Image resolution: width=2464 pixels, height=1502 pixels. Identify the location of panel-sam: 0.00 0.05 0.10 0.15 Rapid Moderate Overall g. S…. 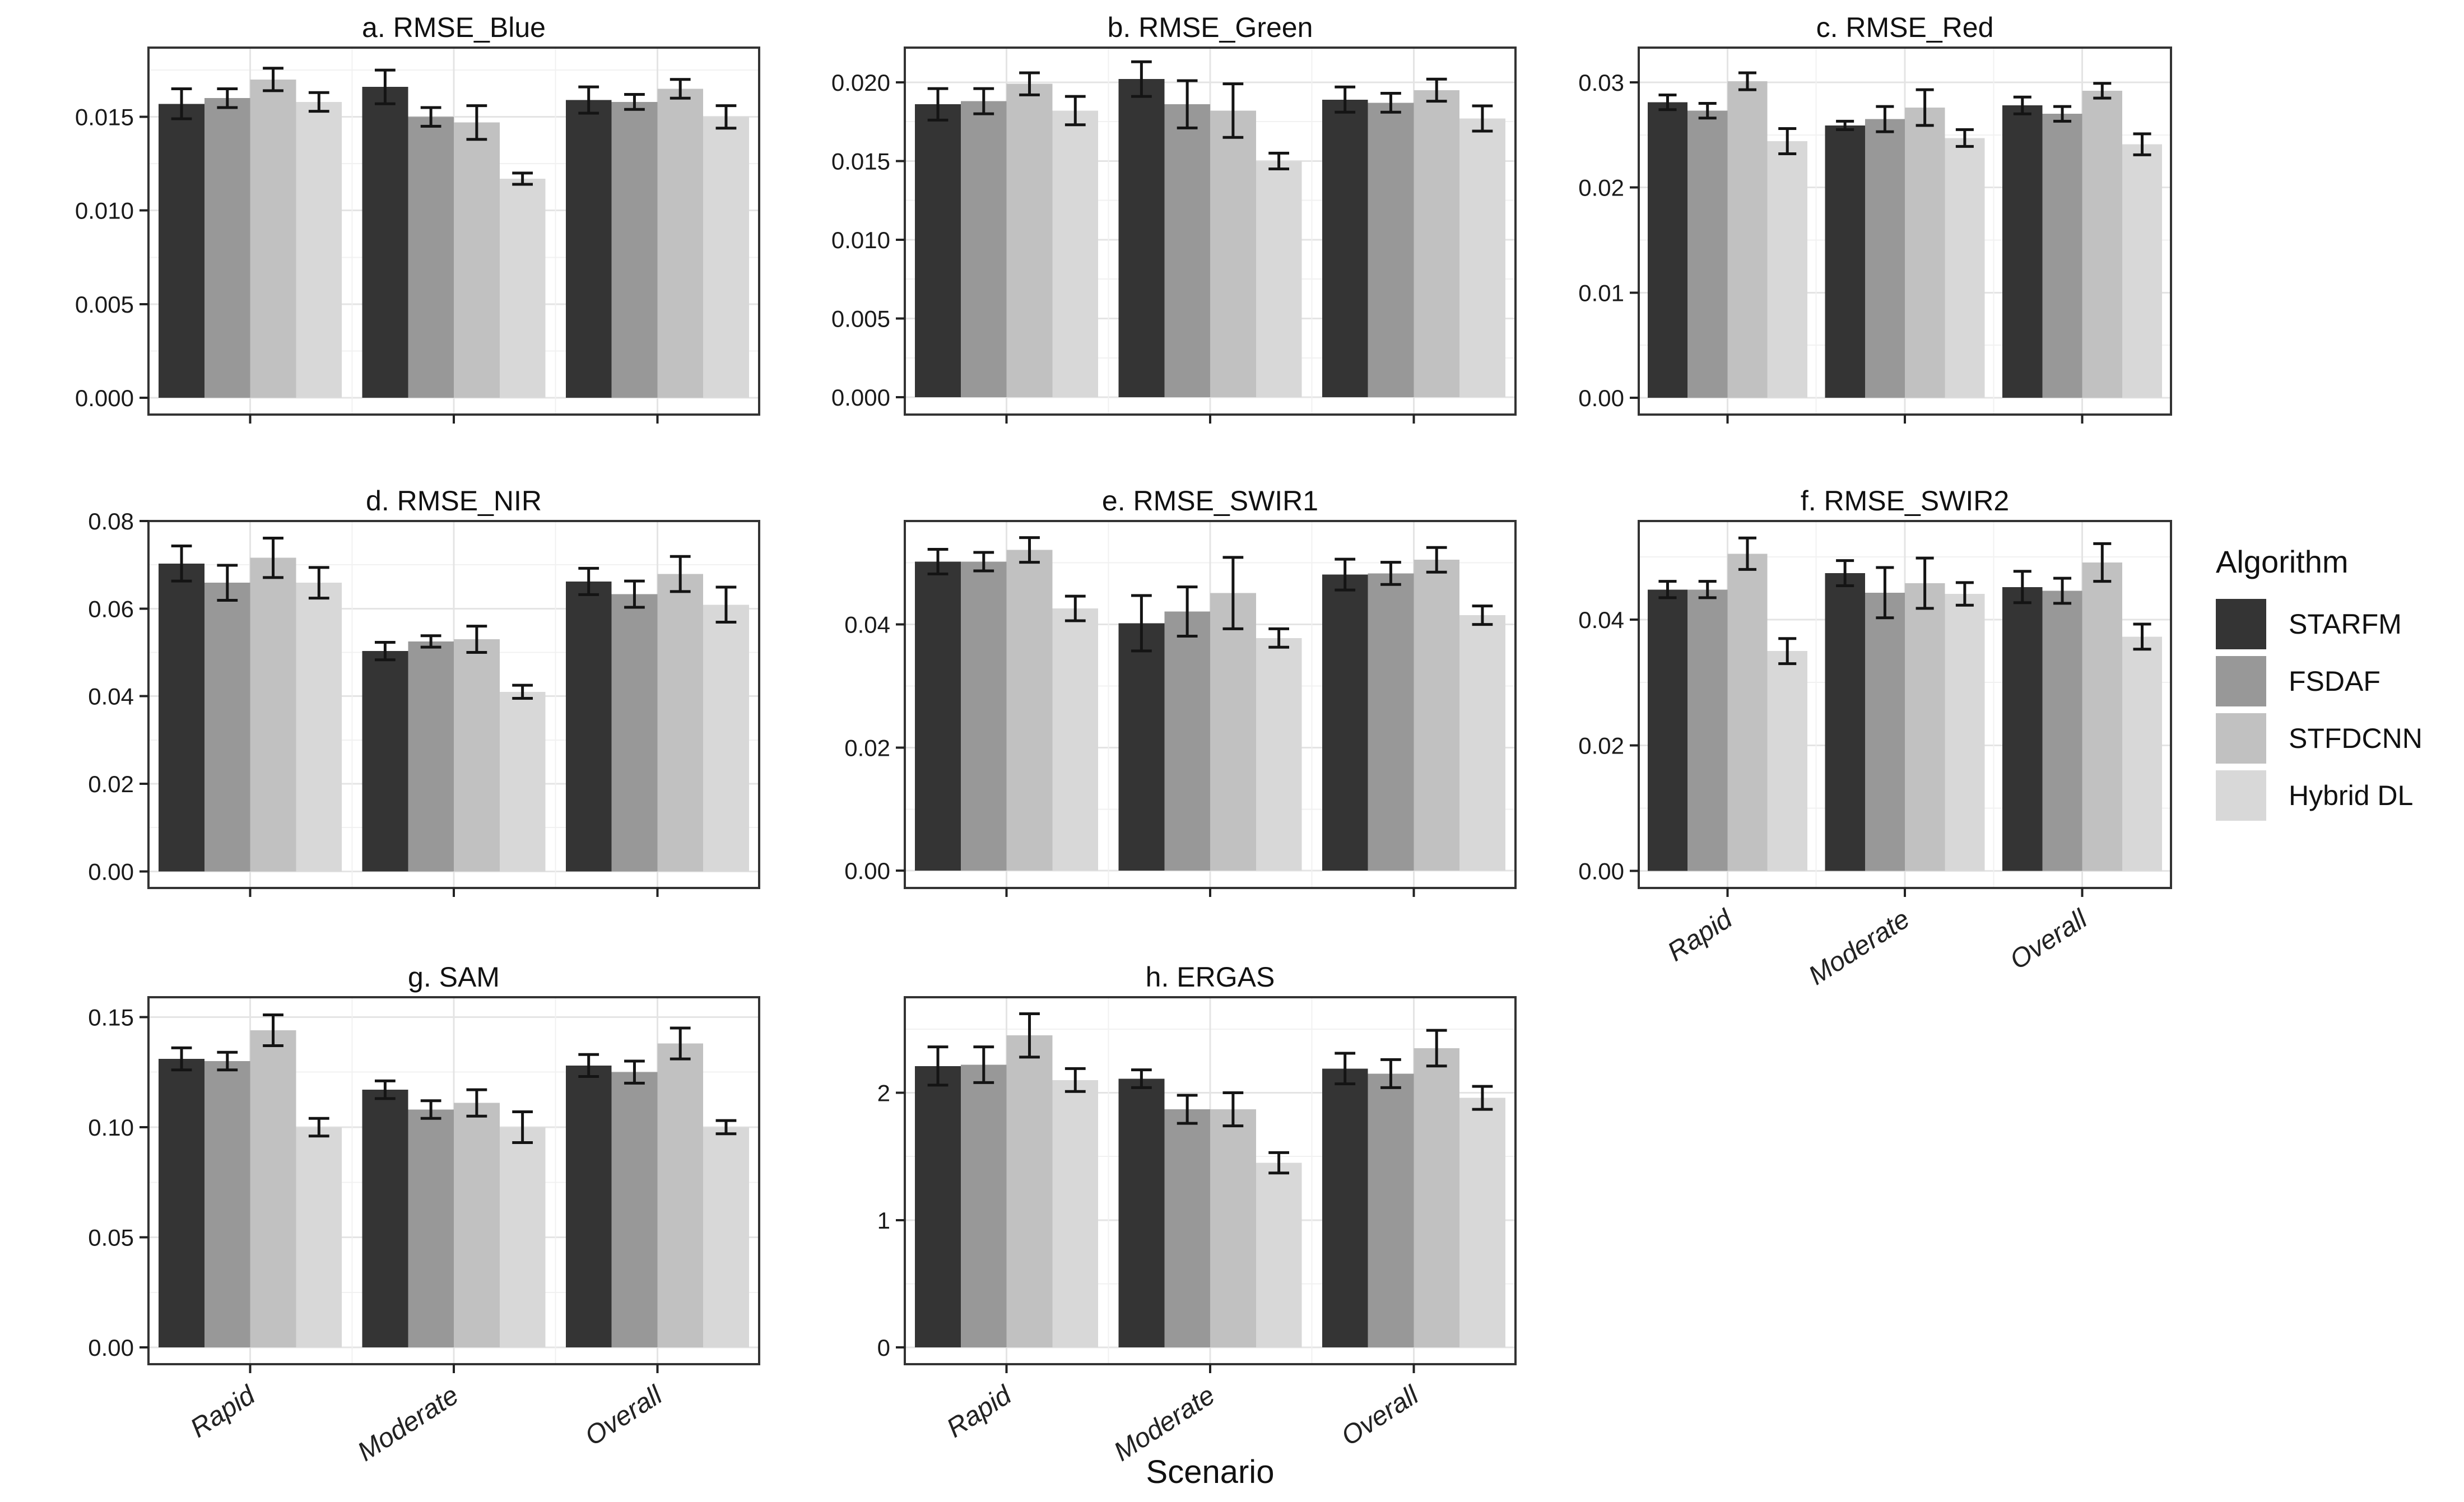
(414, 1231).